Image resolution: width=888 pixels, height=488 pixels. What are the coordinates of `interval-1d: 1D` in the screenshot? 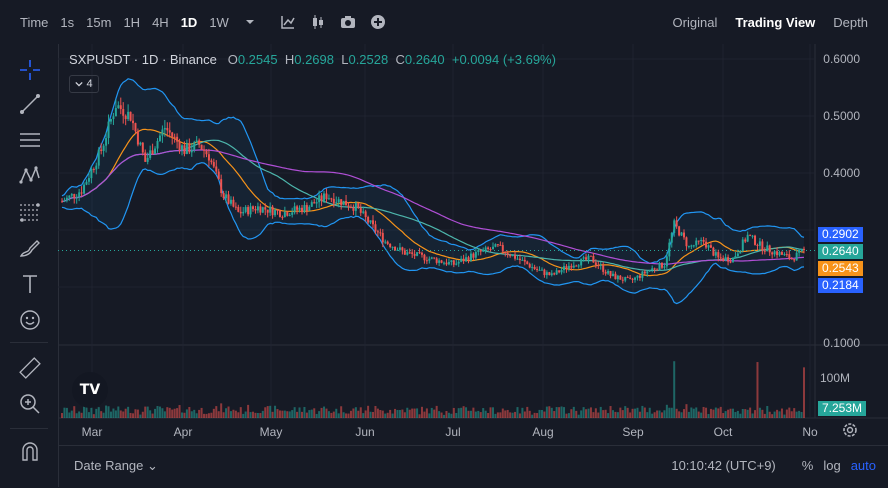 It's located at (189, 22).